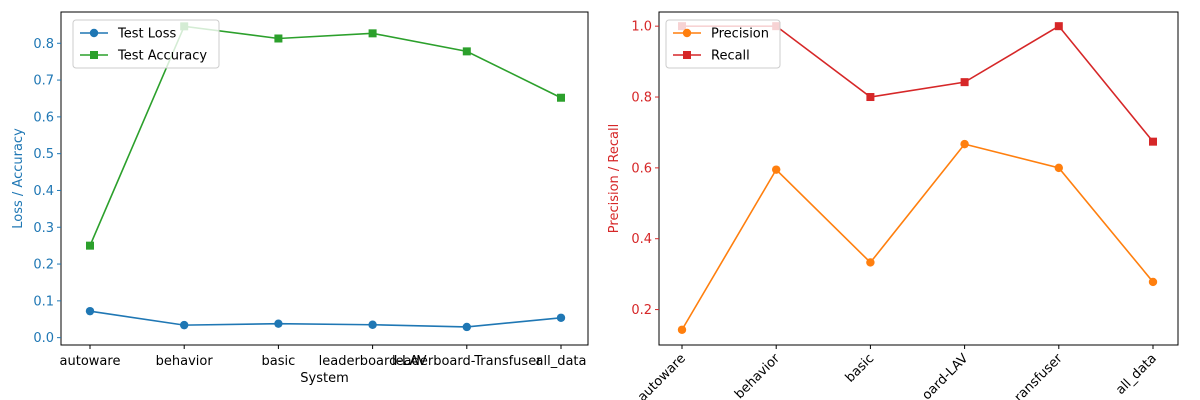  What do you see at coordinates (94, 55) in the screenshot?
I see `legend-marker-test-accuracy` at bounding box center [94, 55].